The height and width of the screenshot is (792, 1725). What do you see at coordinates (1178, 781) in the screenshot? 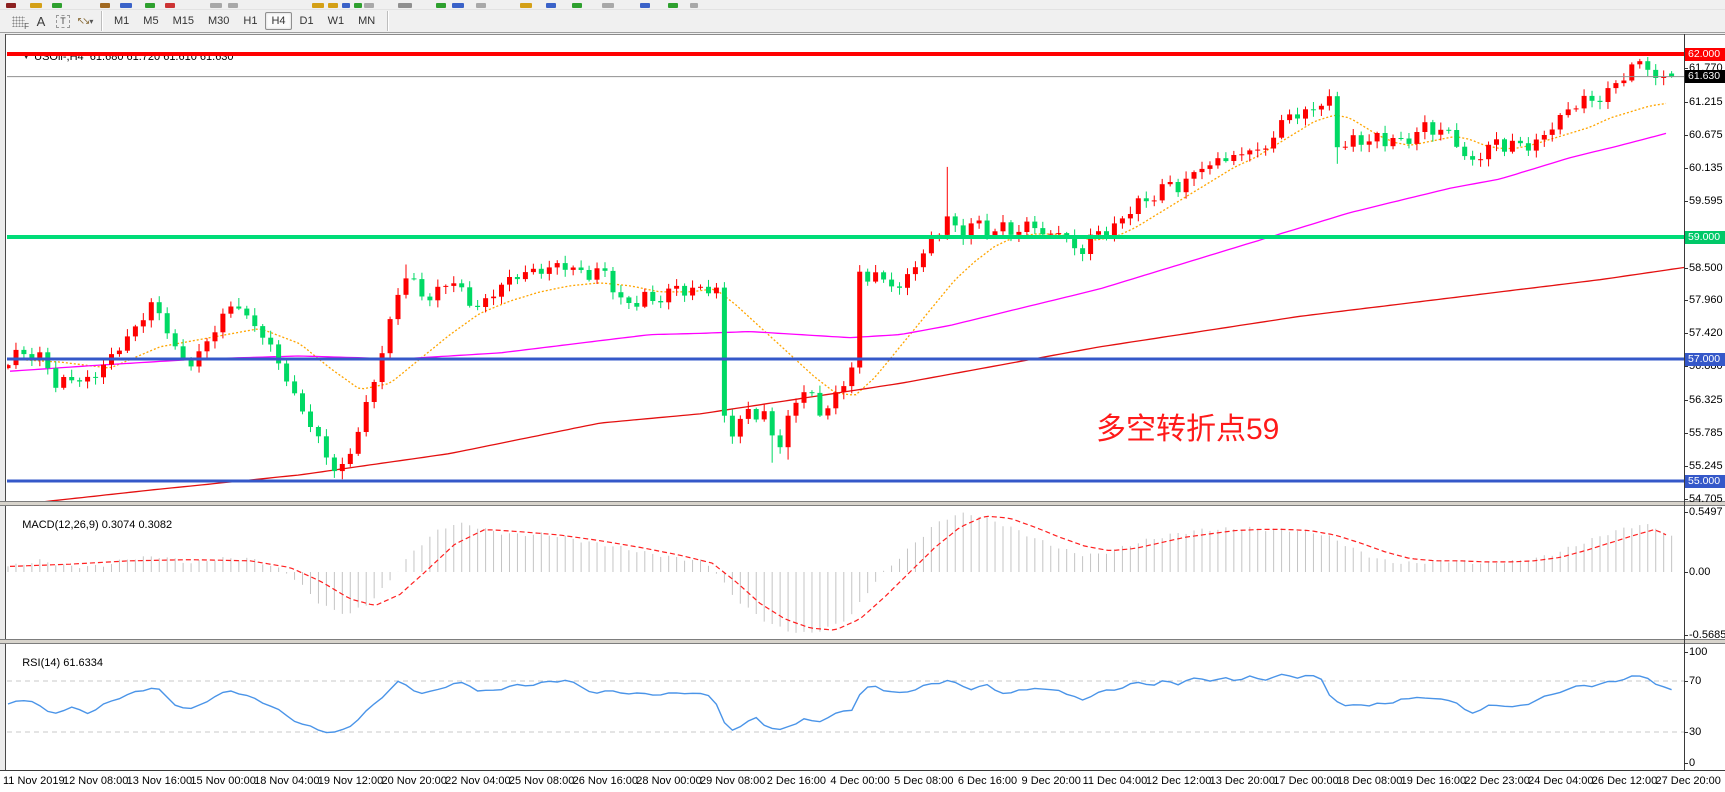
I see `time-axis-label: 12 Dec 12:00` at bounding box center [1178, 781].